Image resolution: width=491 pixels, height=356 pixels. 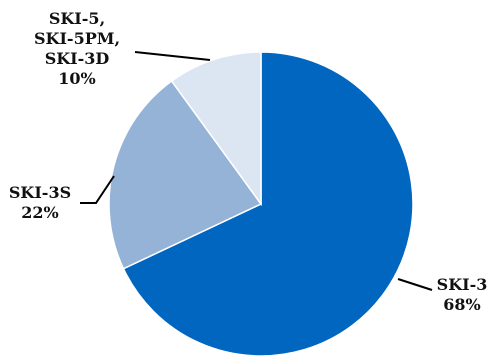 I want to click on slice-name: SKI-3S, so click(x=40, y=192).